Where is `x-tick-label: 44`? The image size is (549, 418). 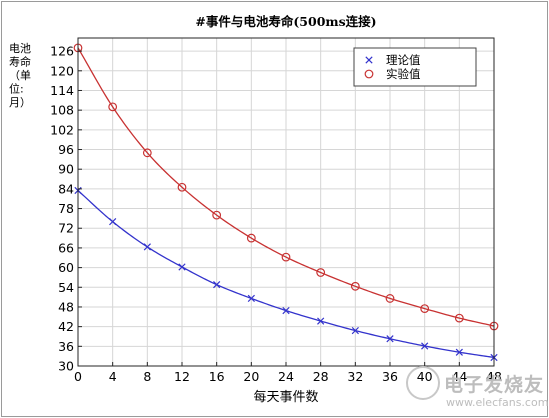 x-tick-label: 44 is located at coordinates (459, 376).